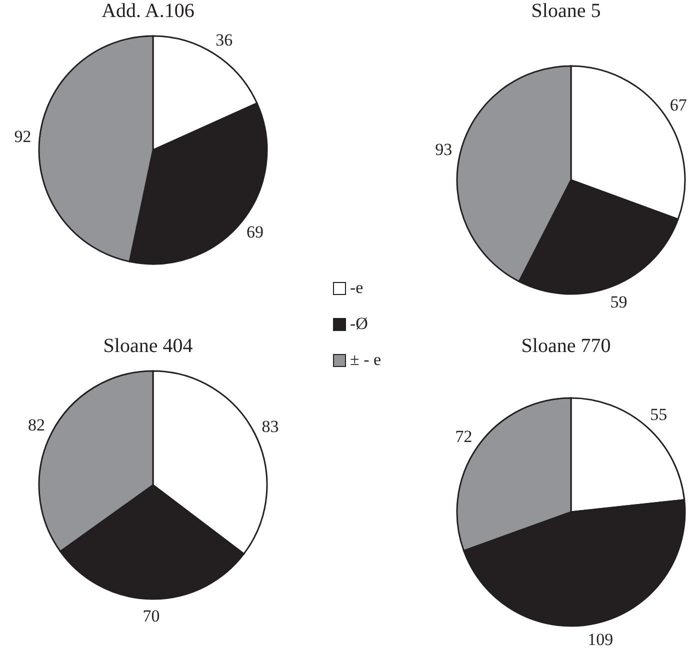  What do you see at coordinates (270, 426) in the screenshot?
I see `data-label: 83` at bounding box center [270, 426].